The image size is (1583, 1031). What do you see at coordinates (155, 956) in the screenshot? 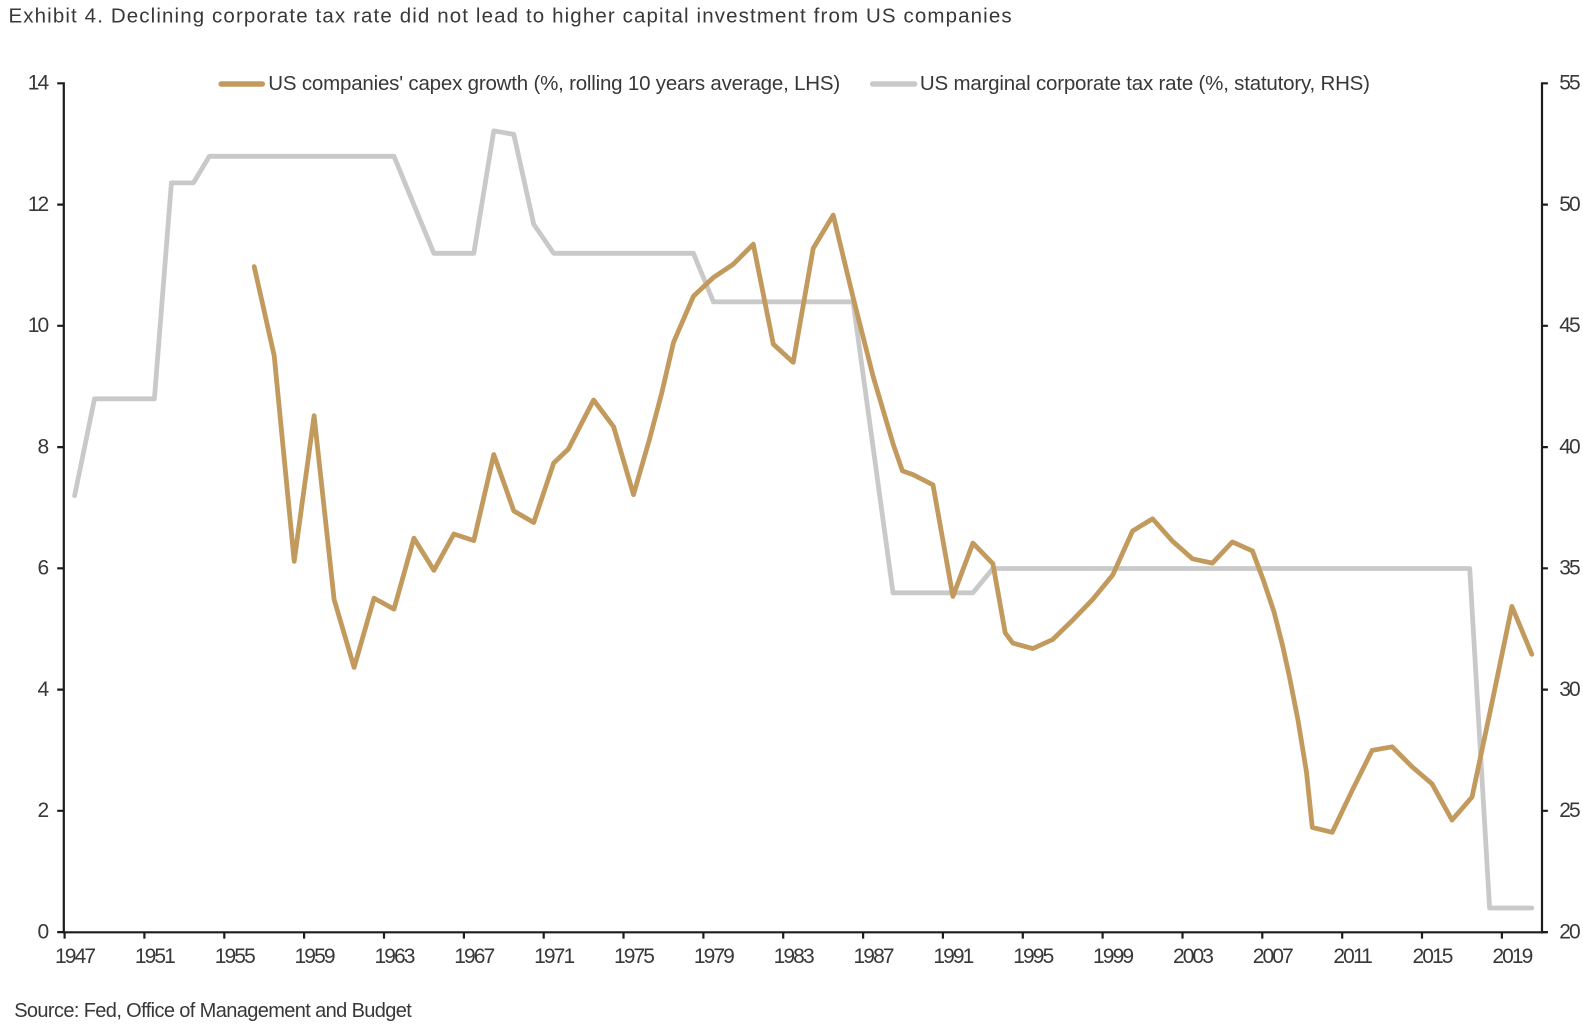
I see `svg-text: 1951` at bounding box center [155, 956].